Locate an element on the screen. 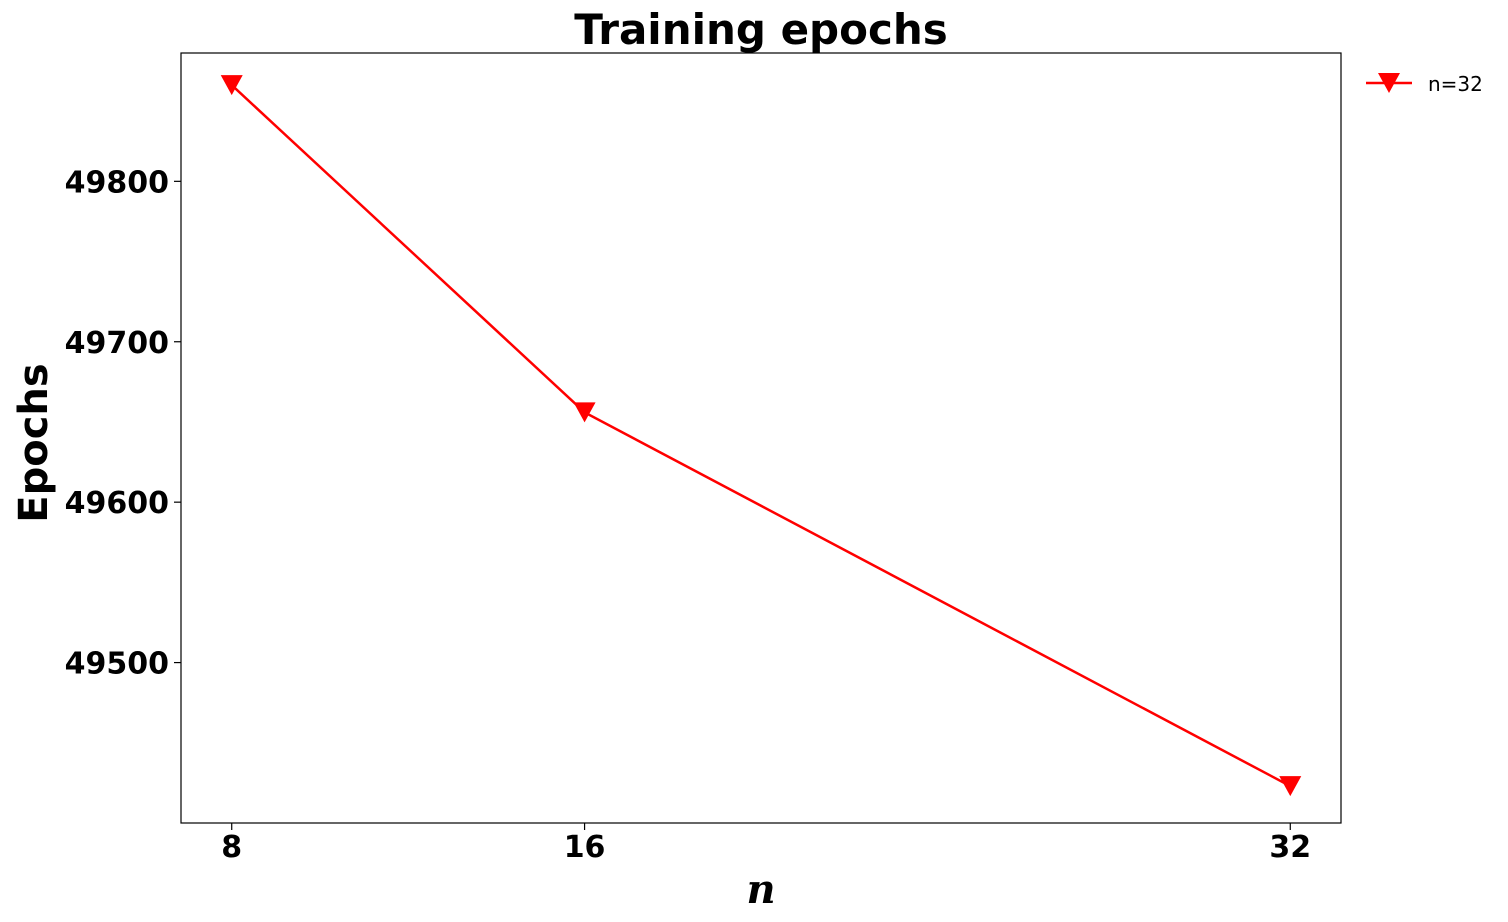 This screenshot has width=1508, height=922. y-tick-label: 49600 is located at coordinates (117, 503).